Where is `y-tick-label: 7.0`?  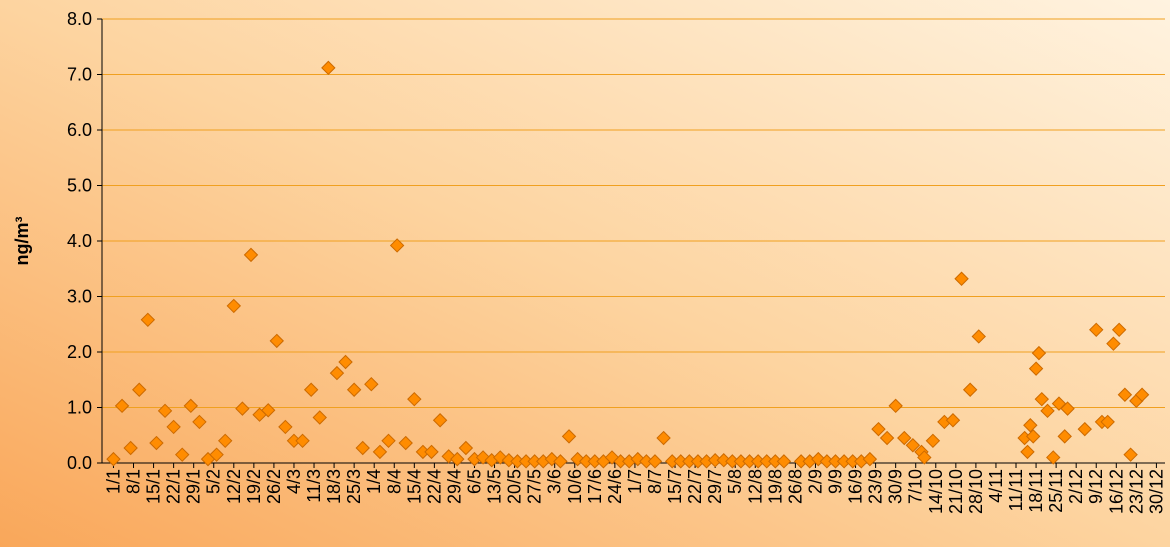 y-tick-label: 7.0 is located at coordinates (79, 75).